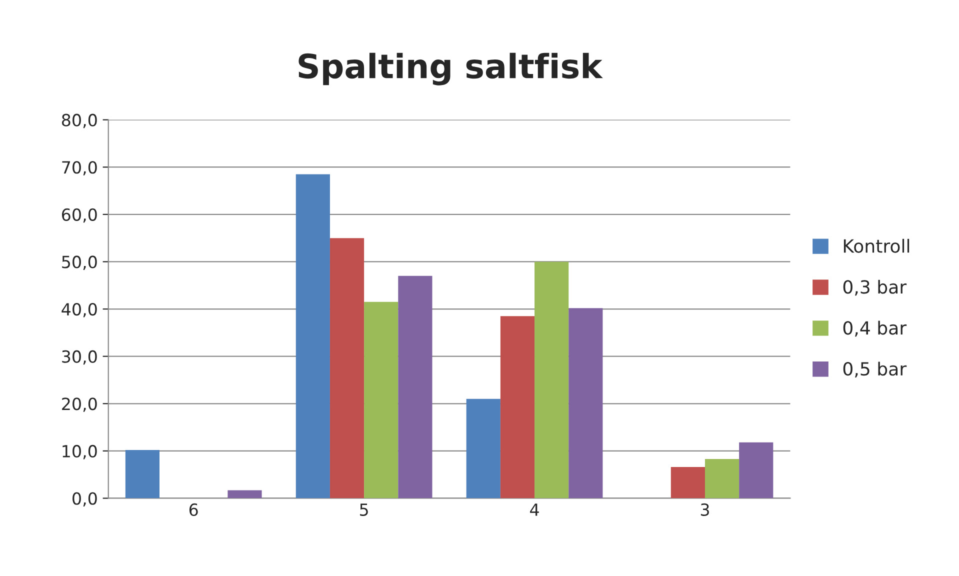  Describe the element at coordinates (79, 452) in the screenshot. I see `y-tick-label: 10,0` at that location.